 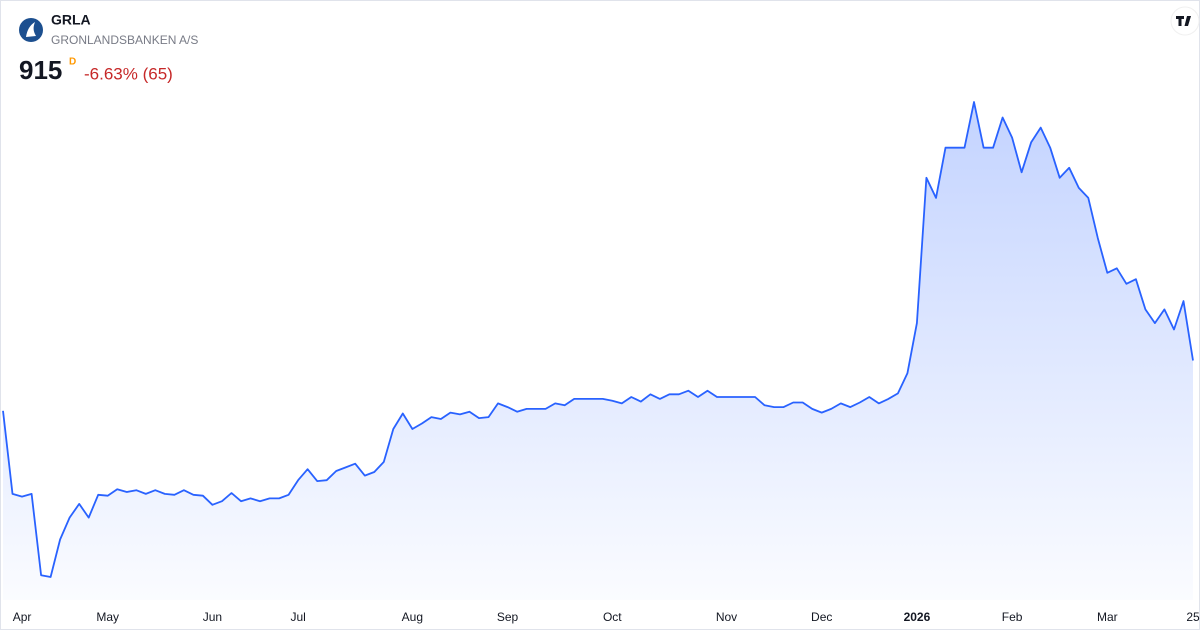 I want to click on x-tick-label: Feb, so click(x=1012, y=617).